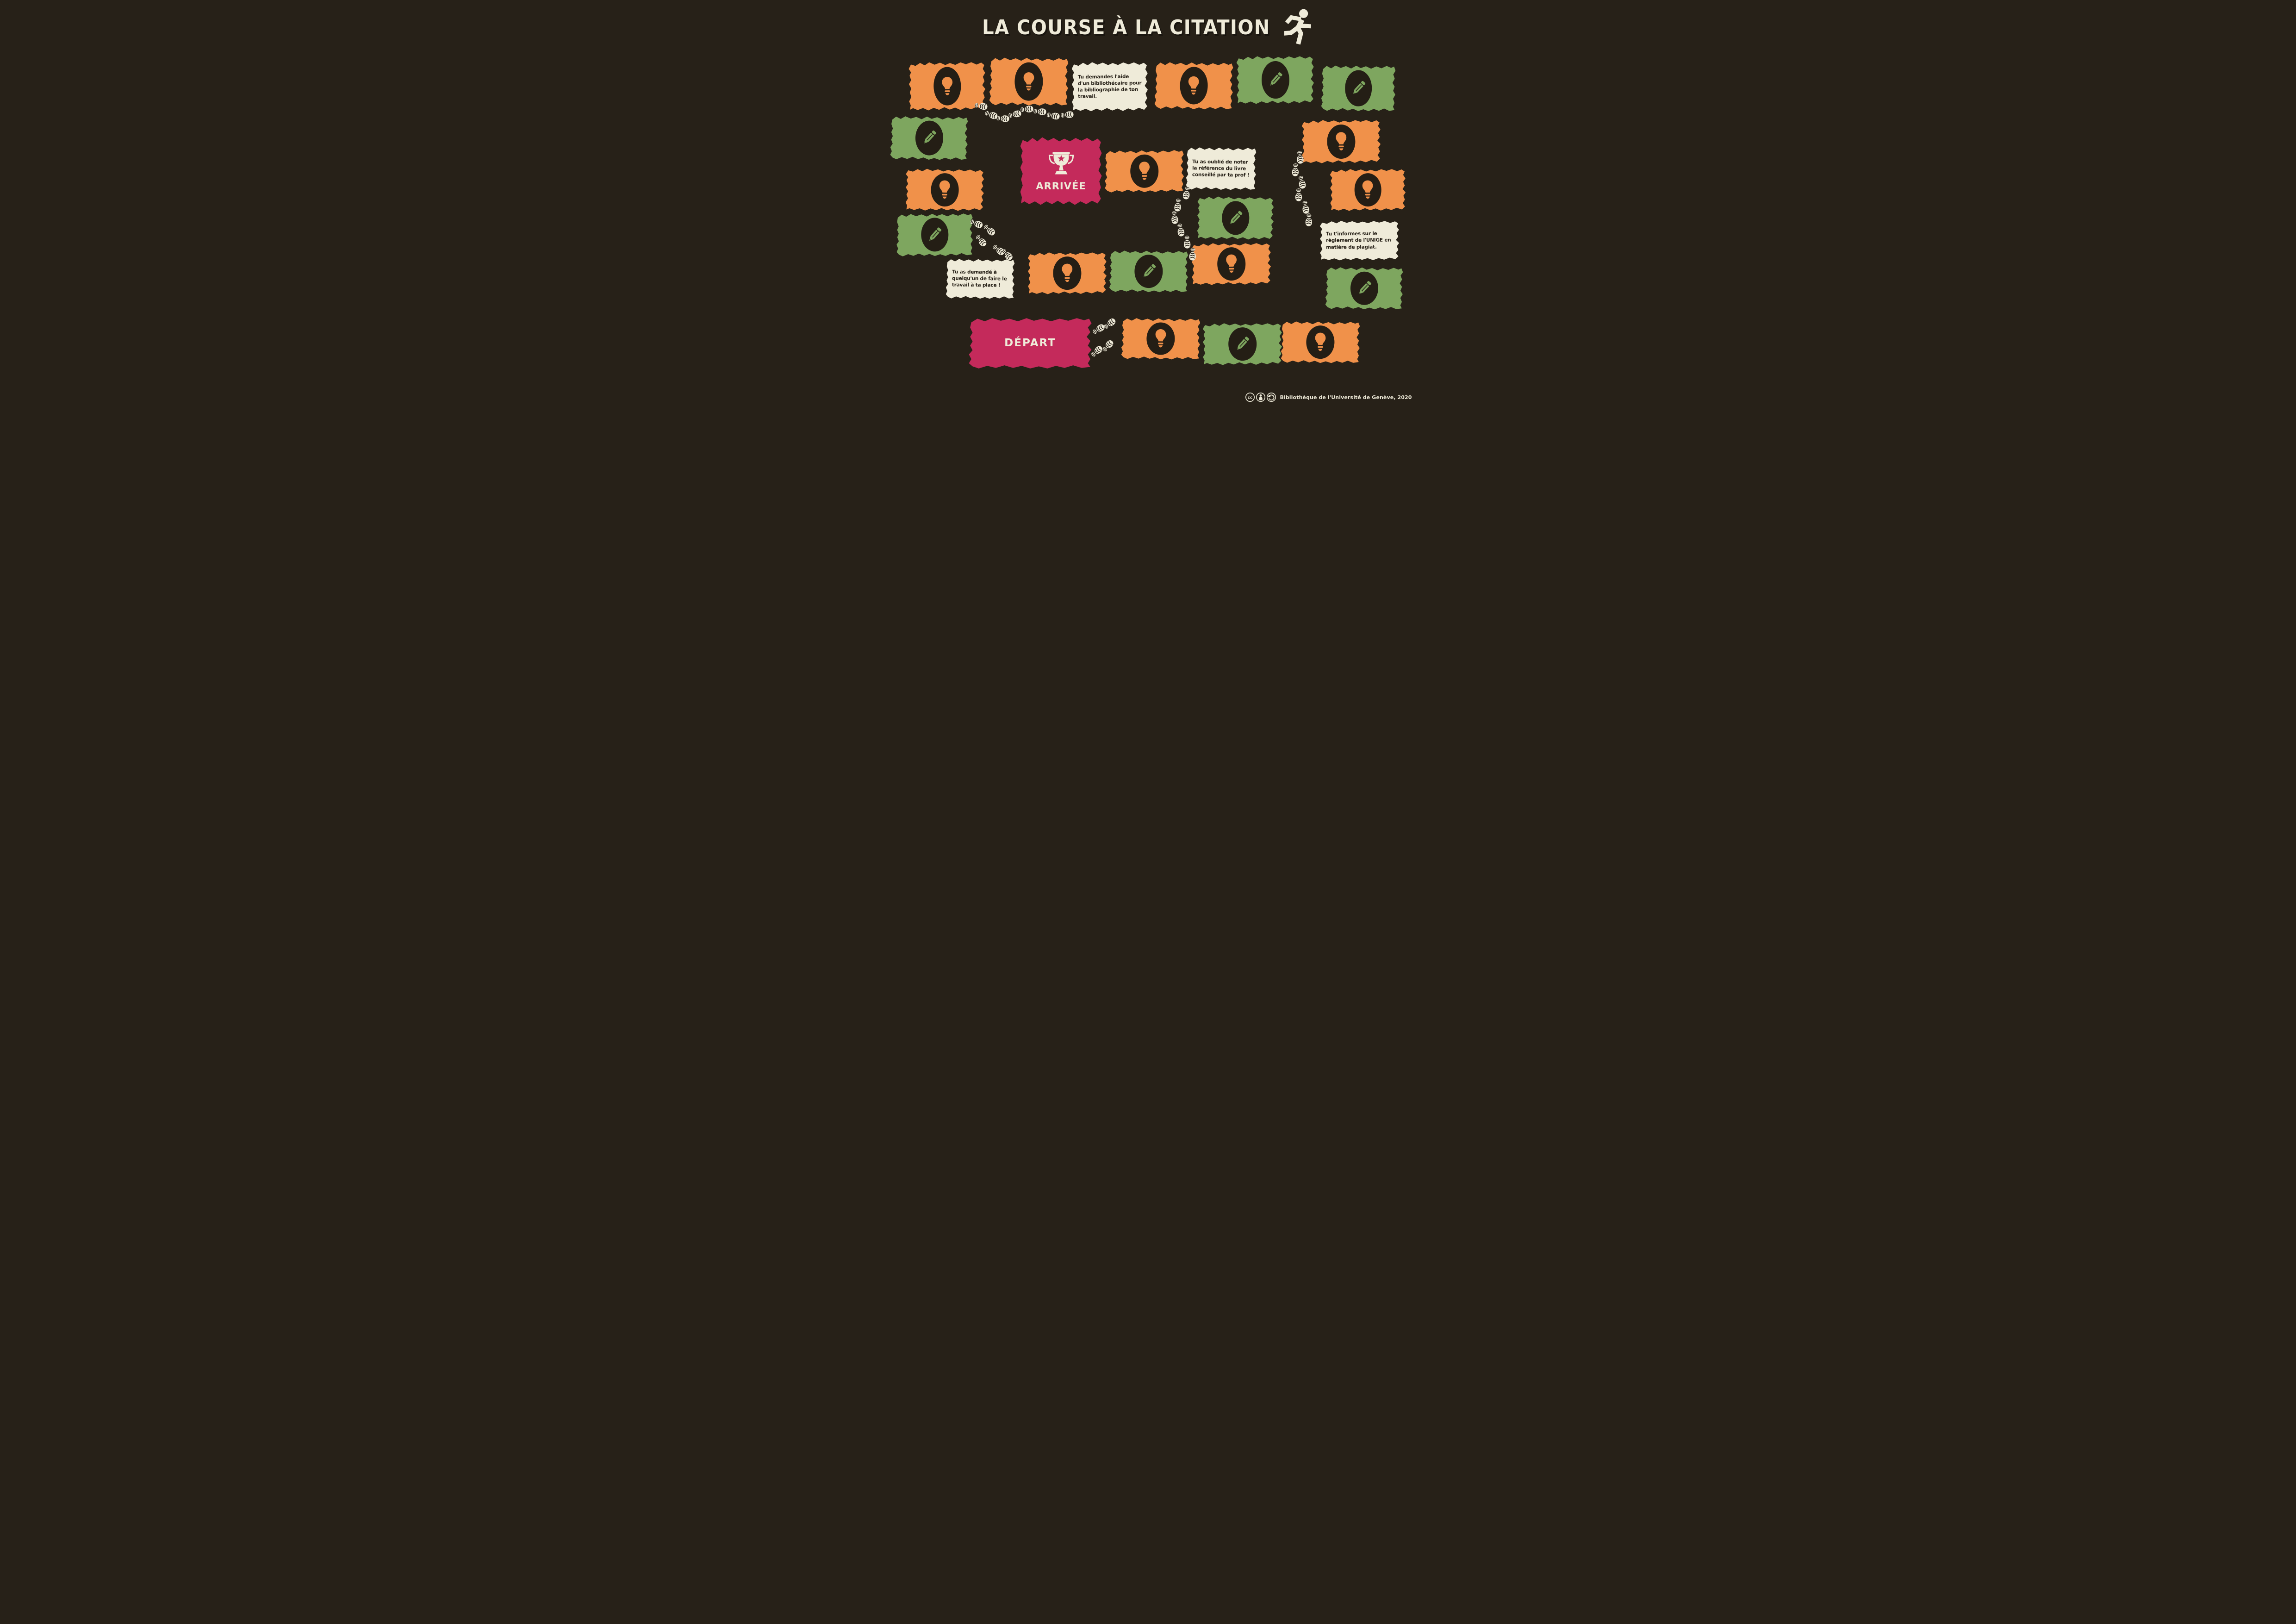 The image size is (2296, 1624). I want to click on page-title: LA COURSE À LA CITATION, so click(1126, 27).